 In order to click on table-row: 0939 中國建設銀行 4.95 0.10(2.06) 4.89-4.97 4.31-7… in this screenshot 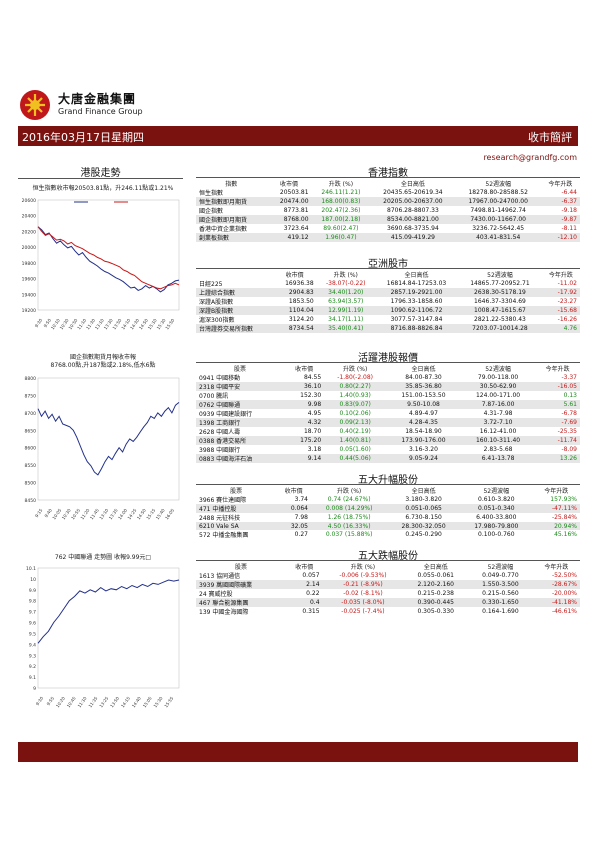, I will do `click(388, 413)`.